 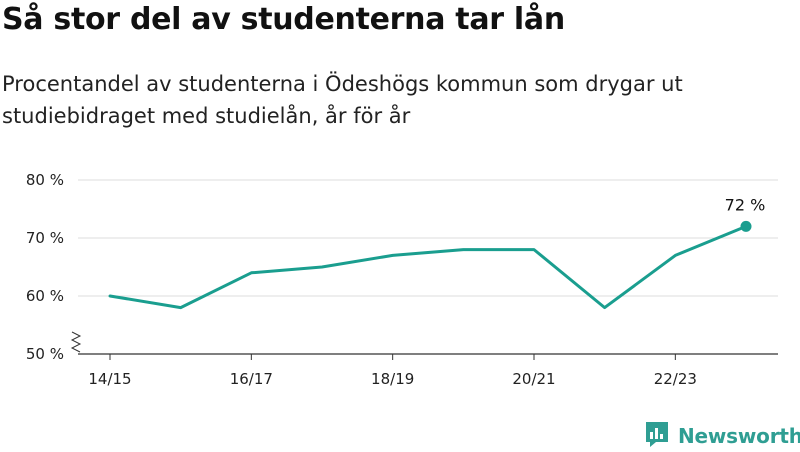 I want to click on y-tick-label: 60 %, so click(x=45, y=296).